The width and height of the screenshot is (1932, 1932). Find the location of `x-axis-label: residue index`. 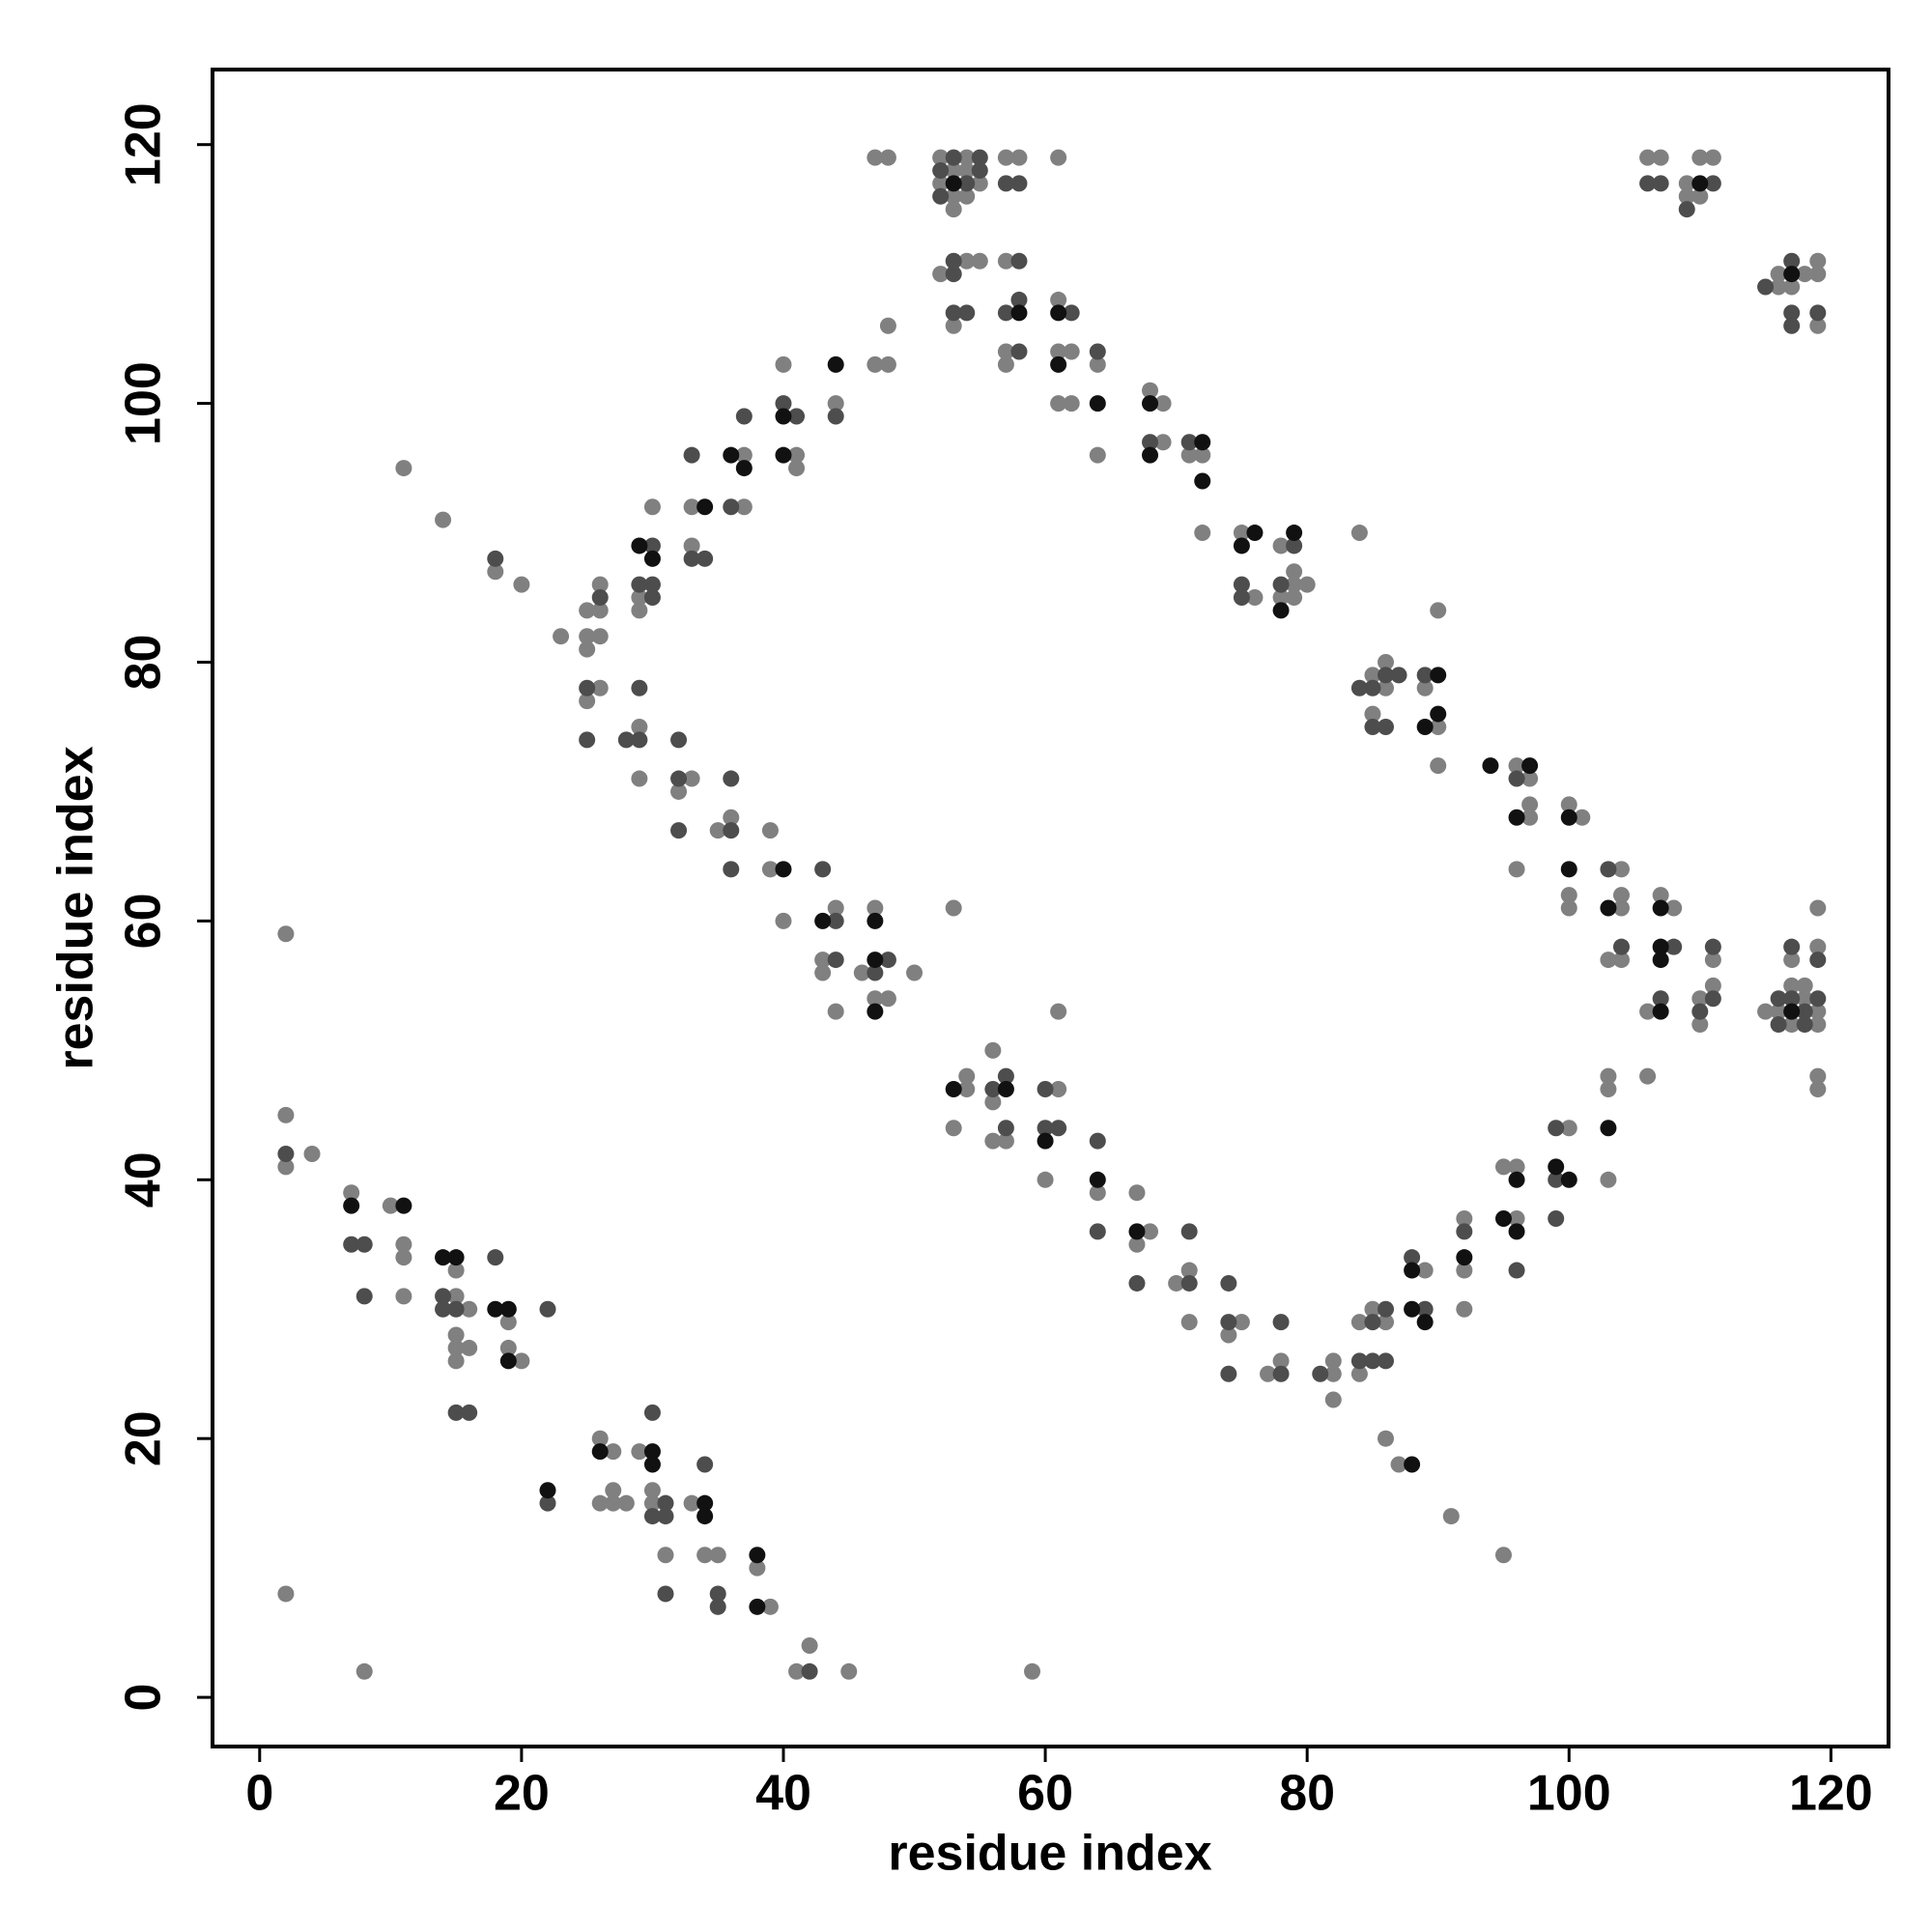

x-axis-label: residue index is located at coordinates (1049, 1854).